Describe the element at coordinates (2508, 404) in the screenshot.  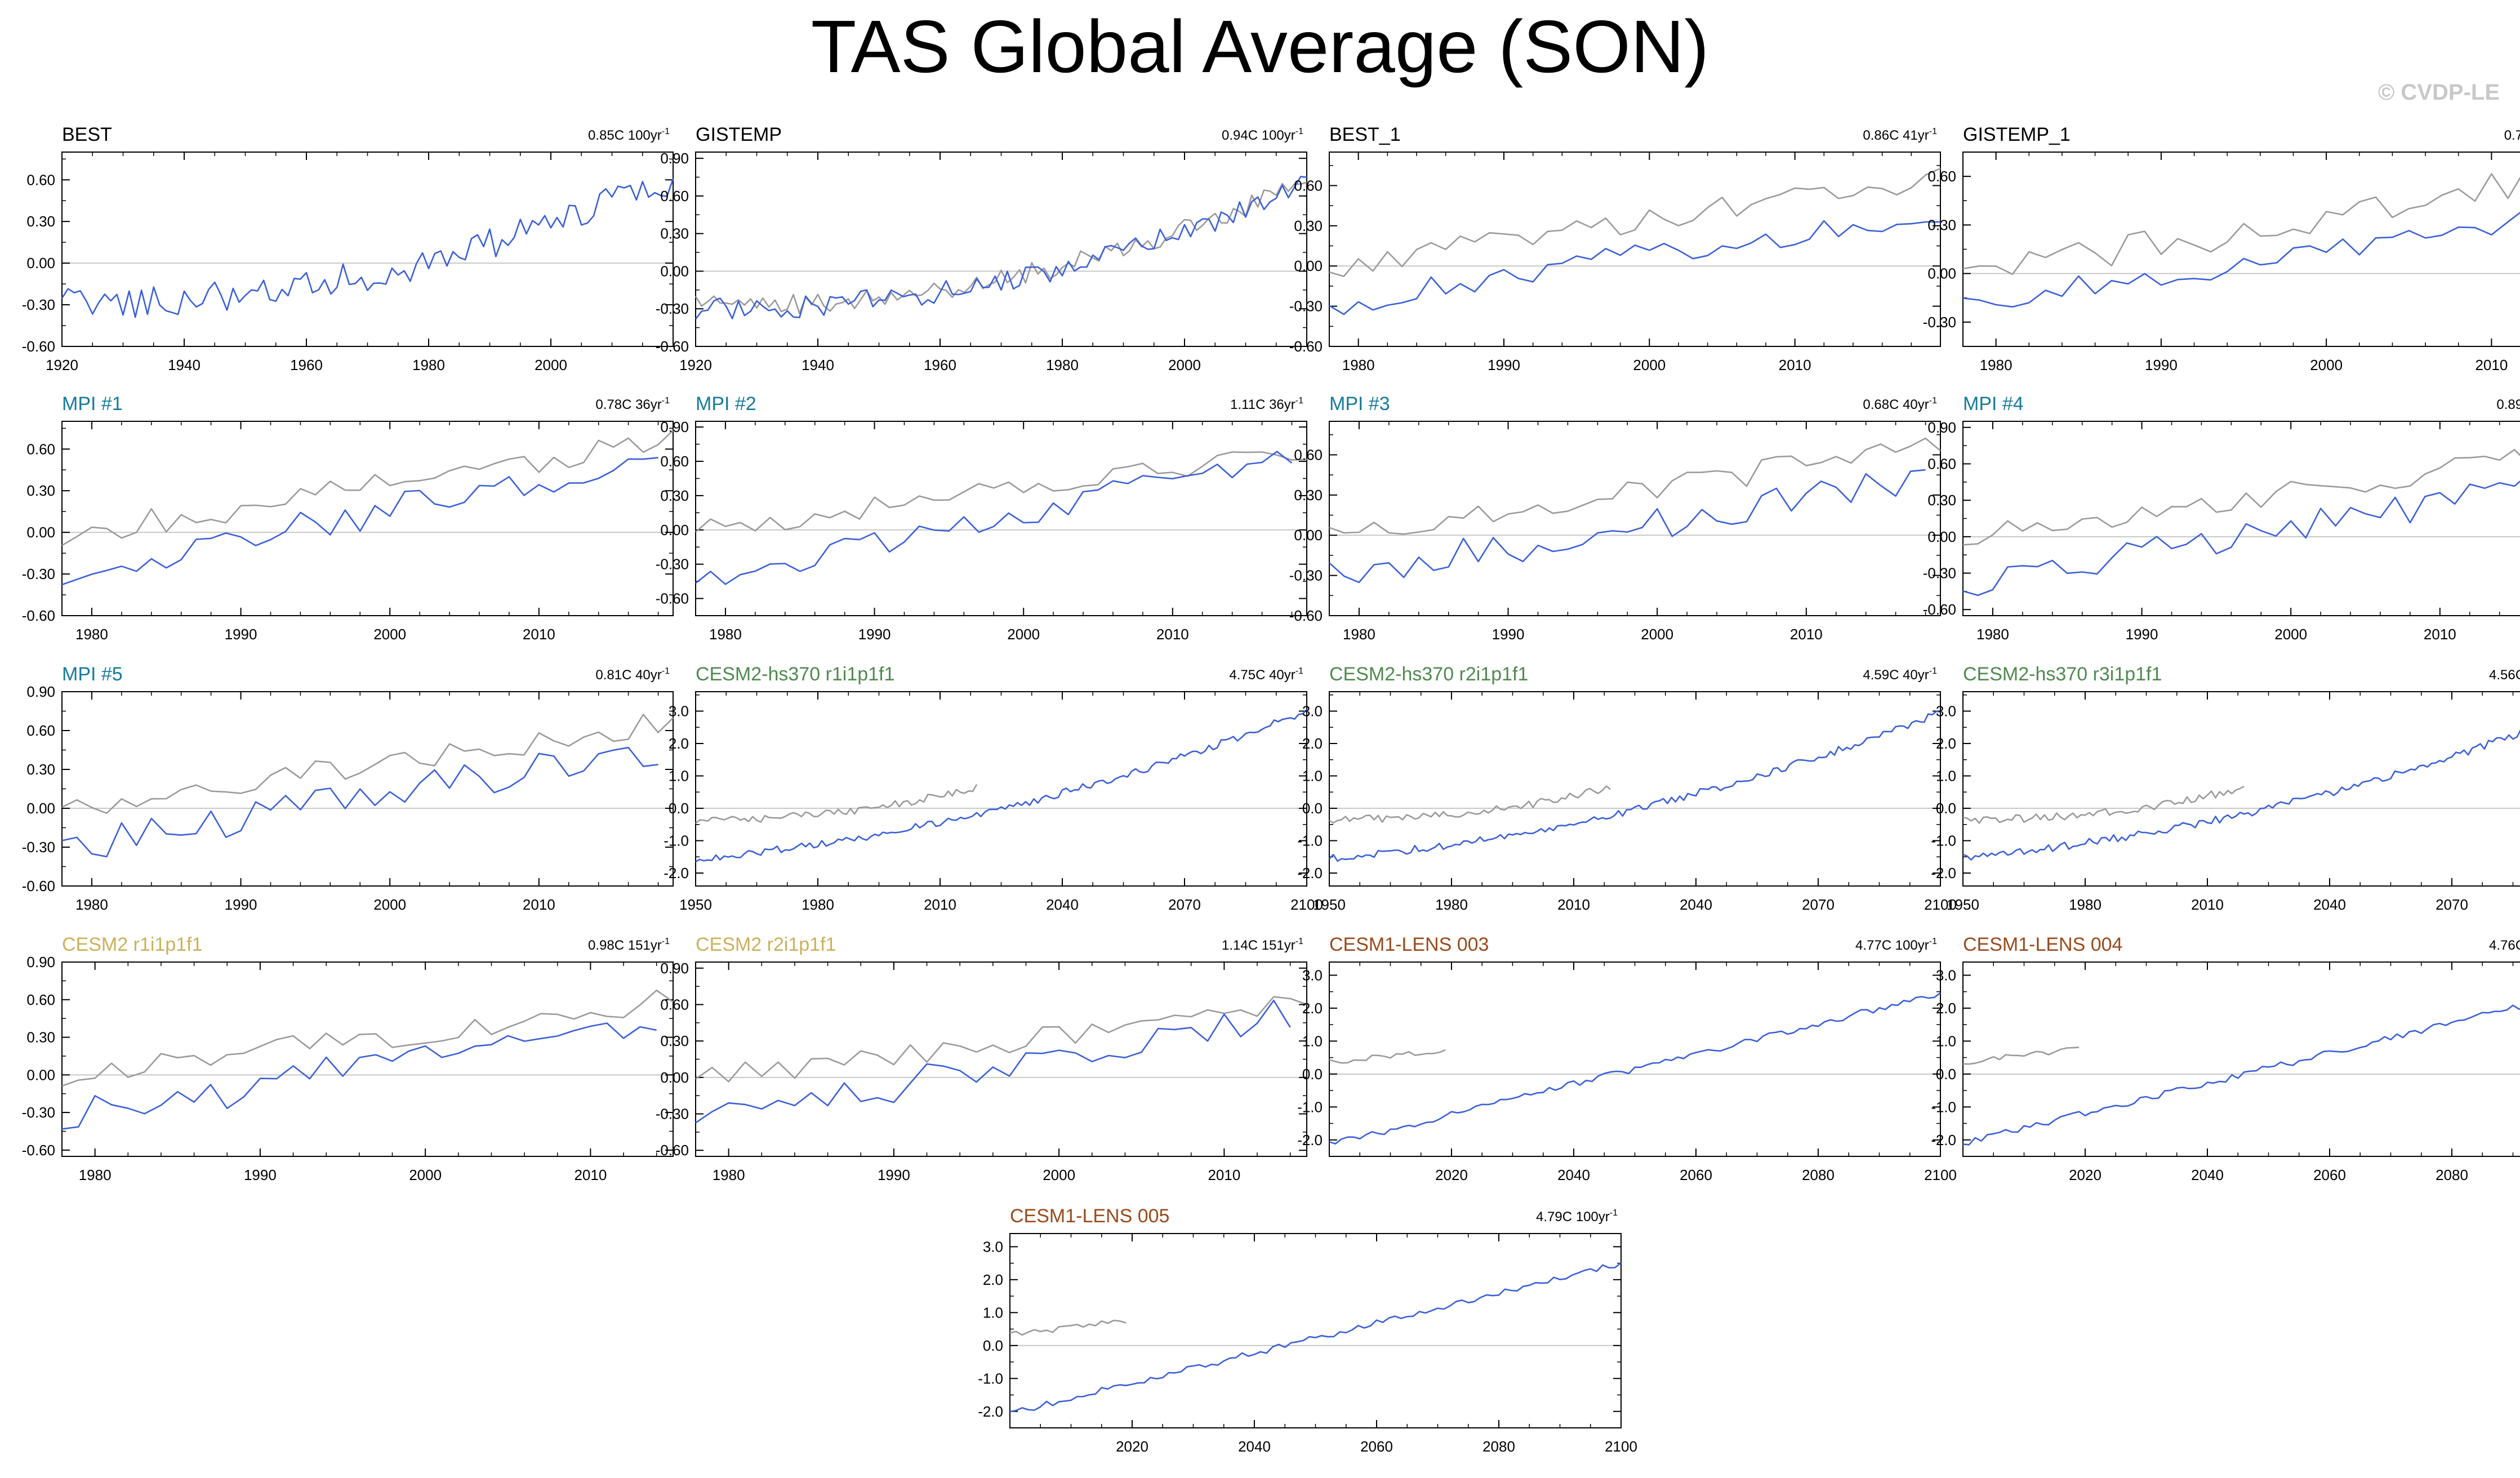
I see `trend-label: 0.89C 40yr-1` at that location.